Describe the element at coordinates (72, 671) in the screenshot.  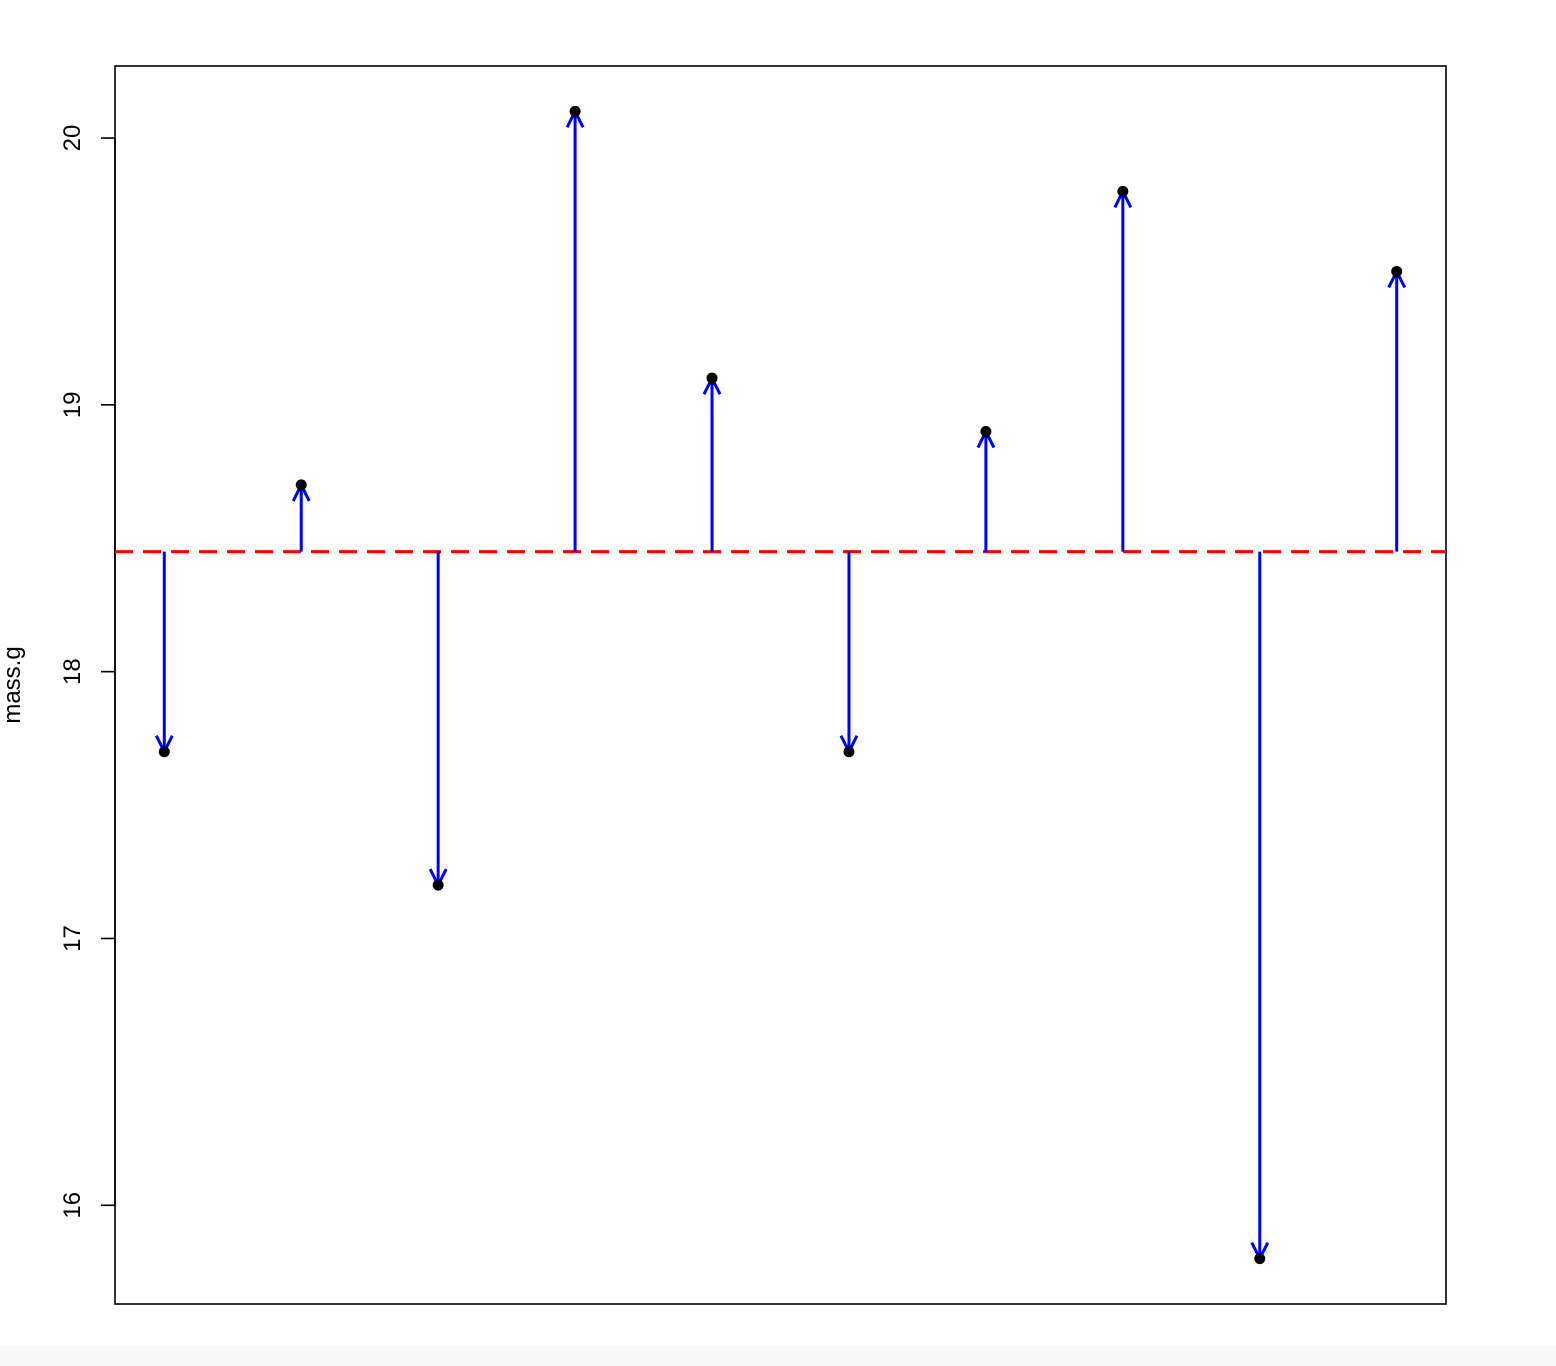
I see `y-tick-label: 18` at that location.